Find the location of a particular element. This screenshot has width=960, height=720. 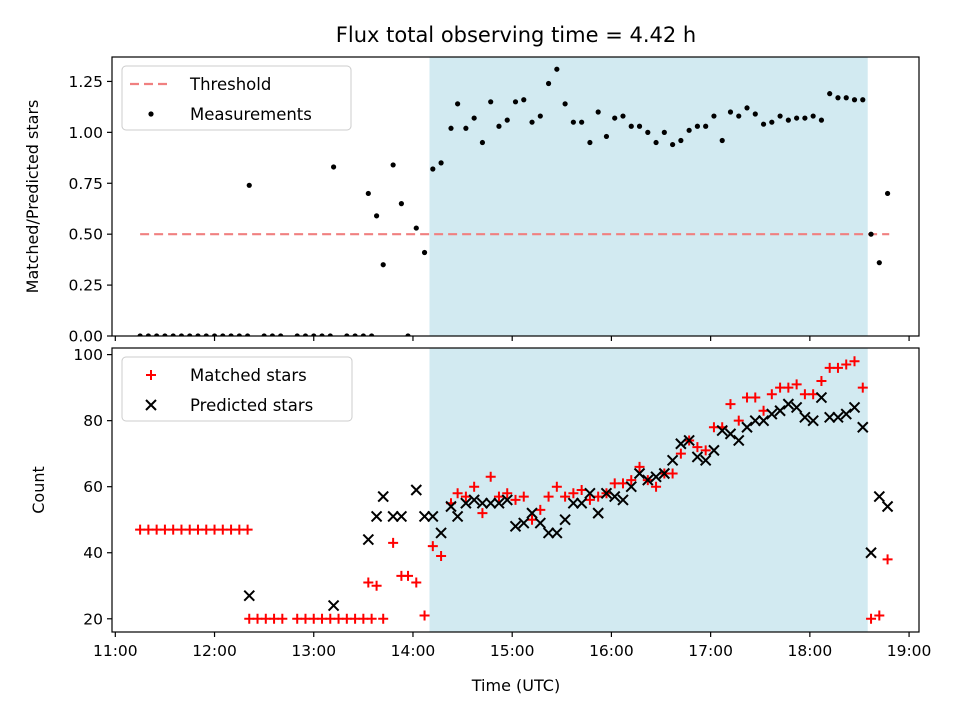

x-tick-label: 11:00 is located at coordinates (115, 651).